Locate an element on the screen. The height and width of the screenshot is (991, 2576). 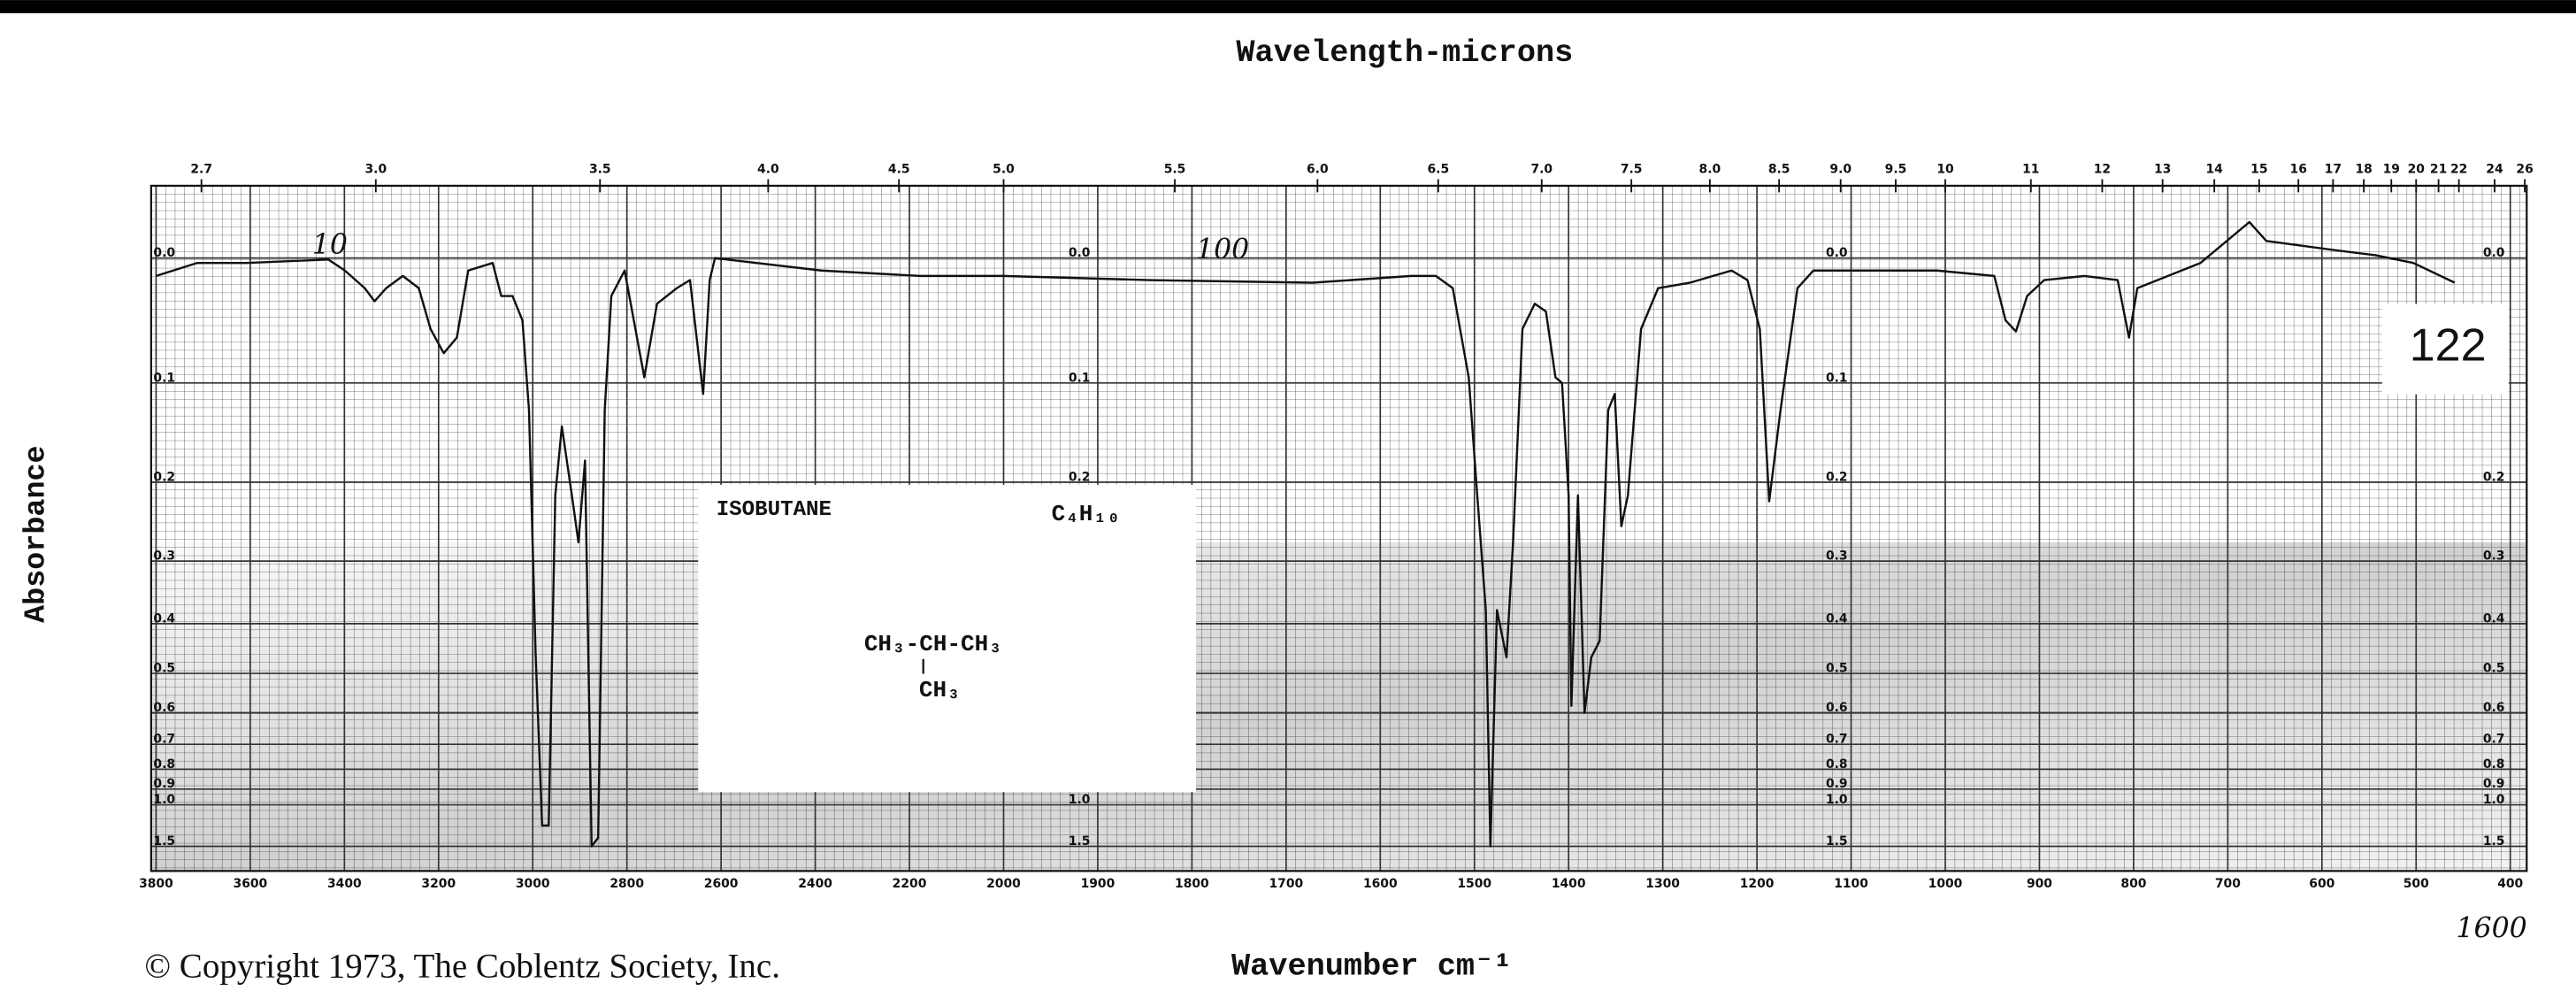
x-tick-label: 1100 is located at coordinates (1851, 884).